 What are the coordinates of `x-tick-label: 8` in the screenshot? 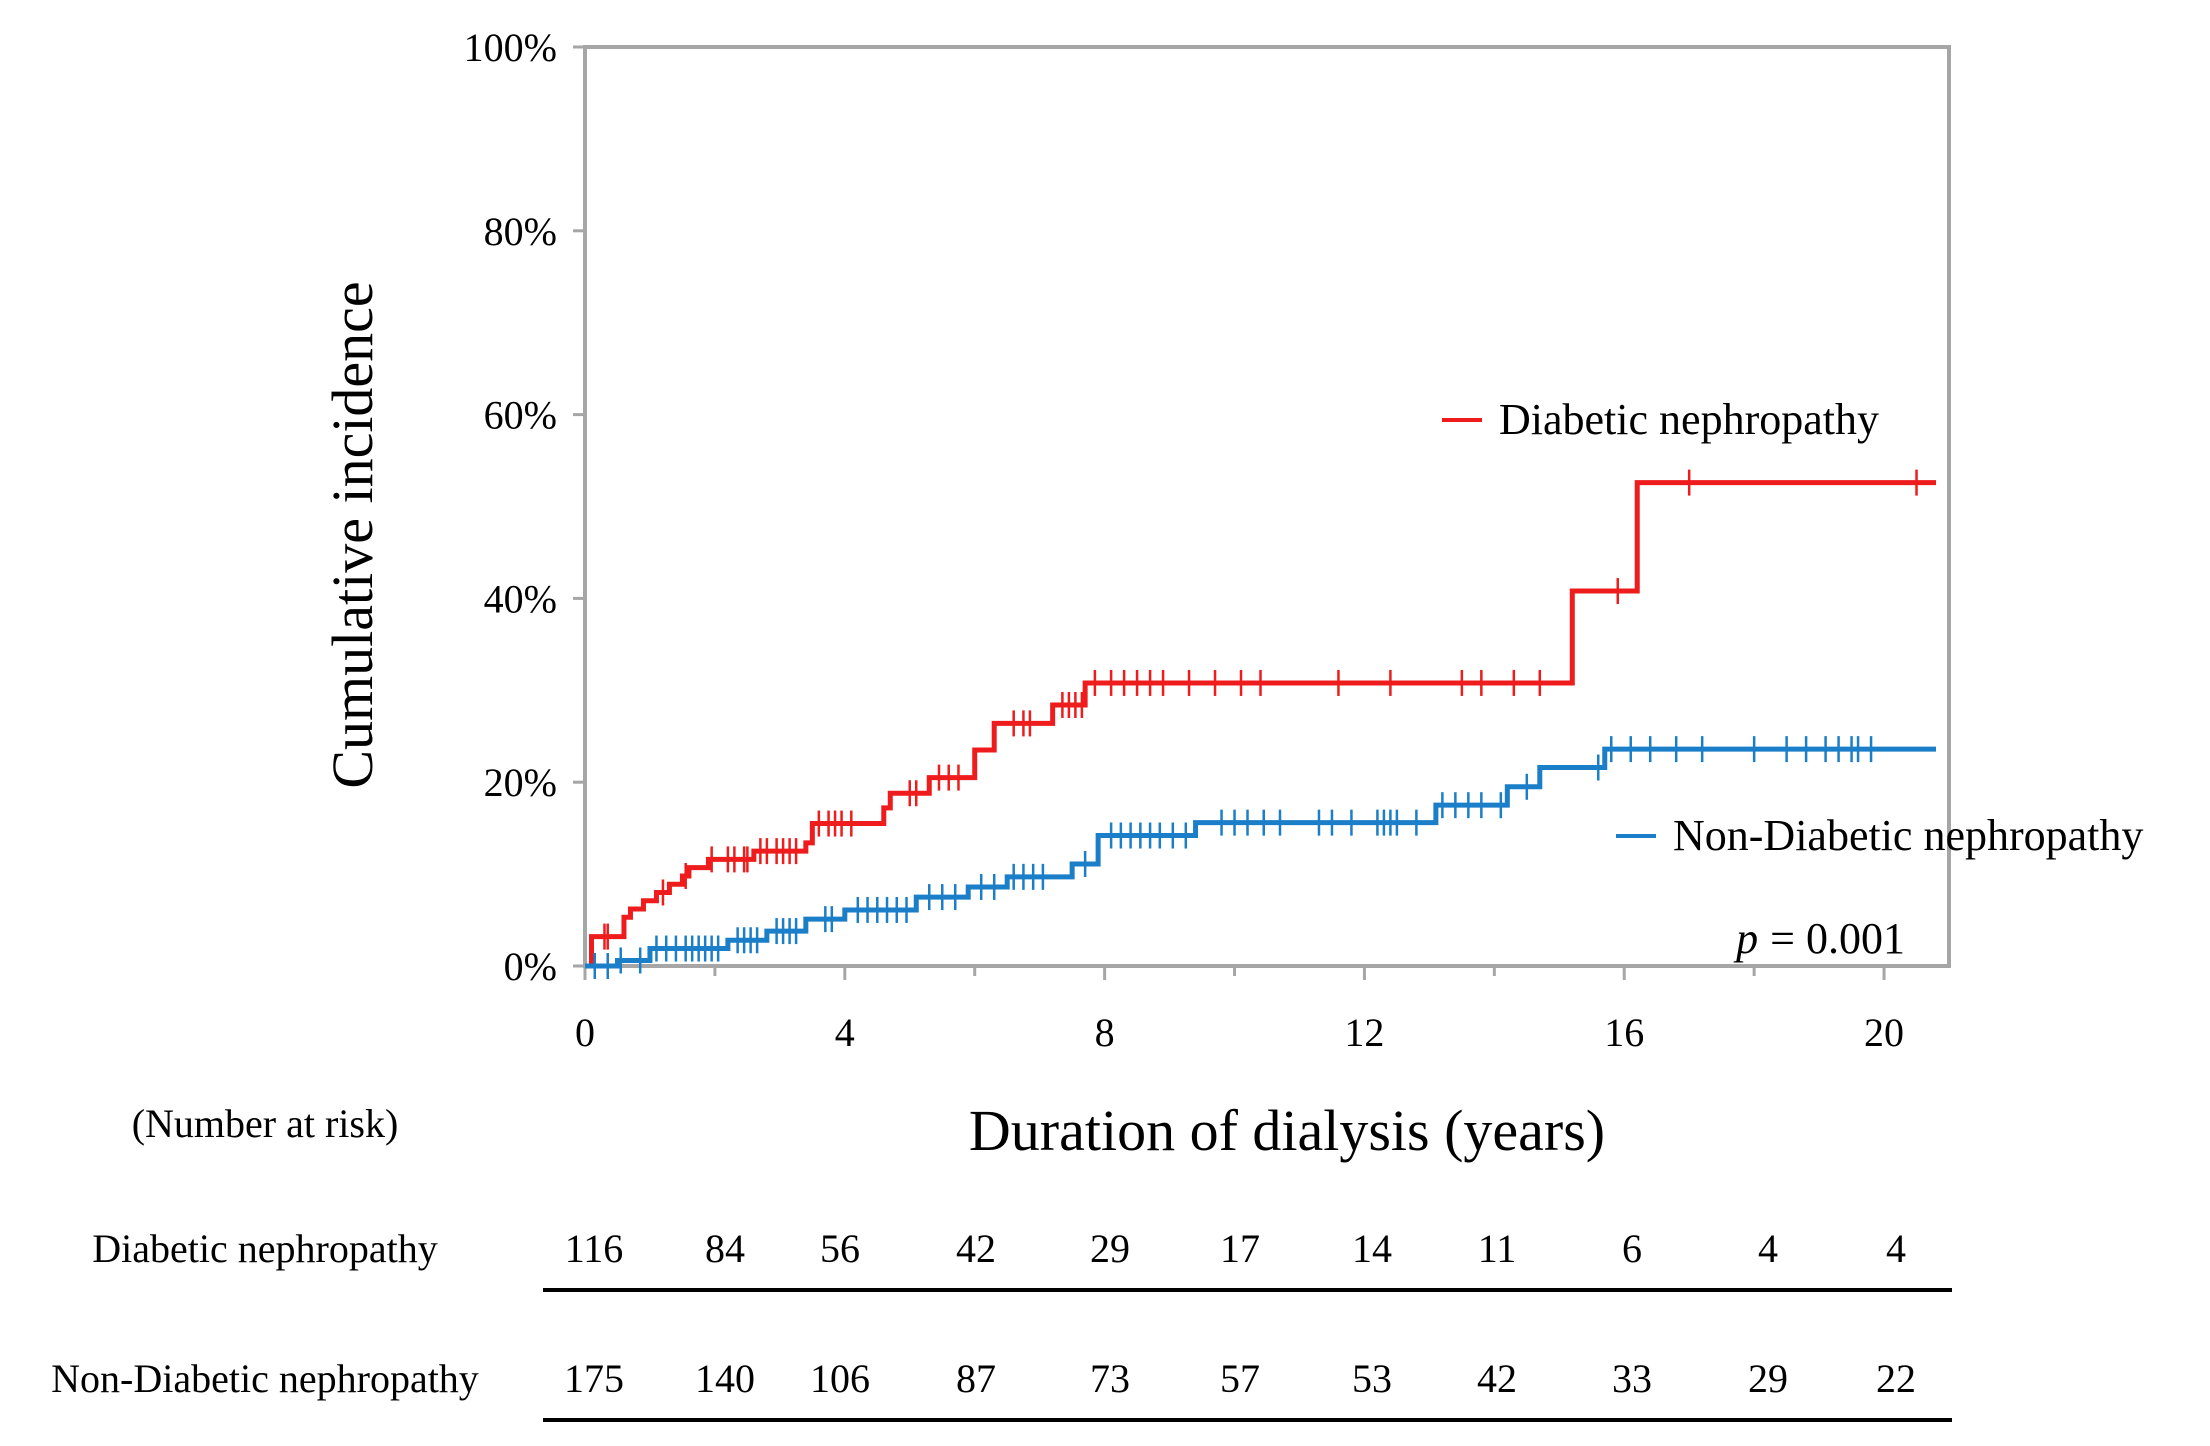 It's located at (1105, 1032).